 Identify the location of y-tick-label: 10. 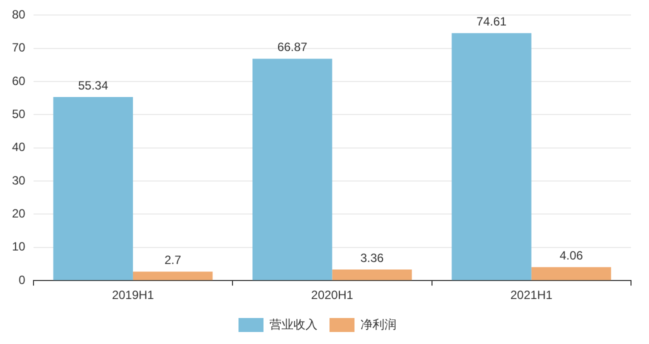
(19, 247).